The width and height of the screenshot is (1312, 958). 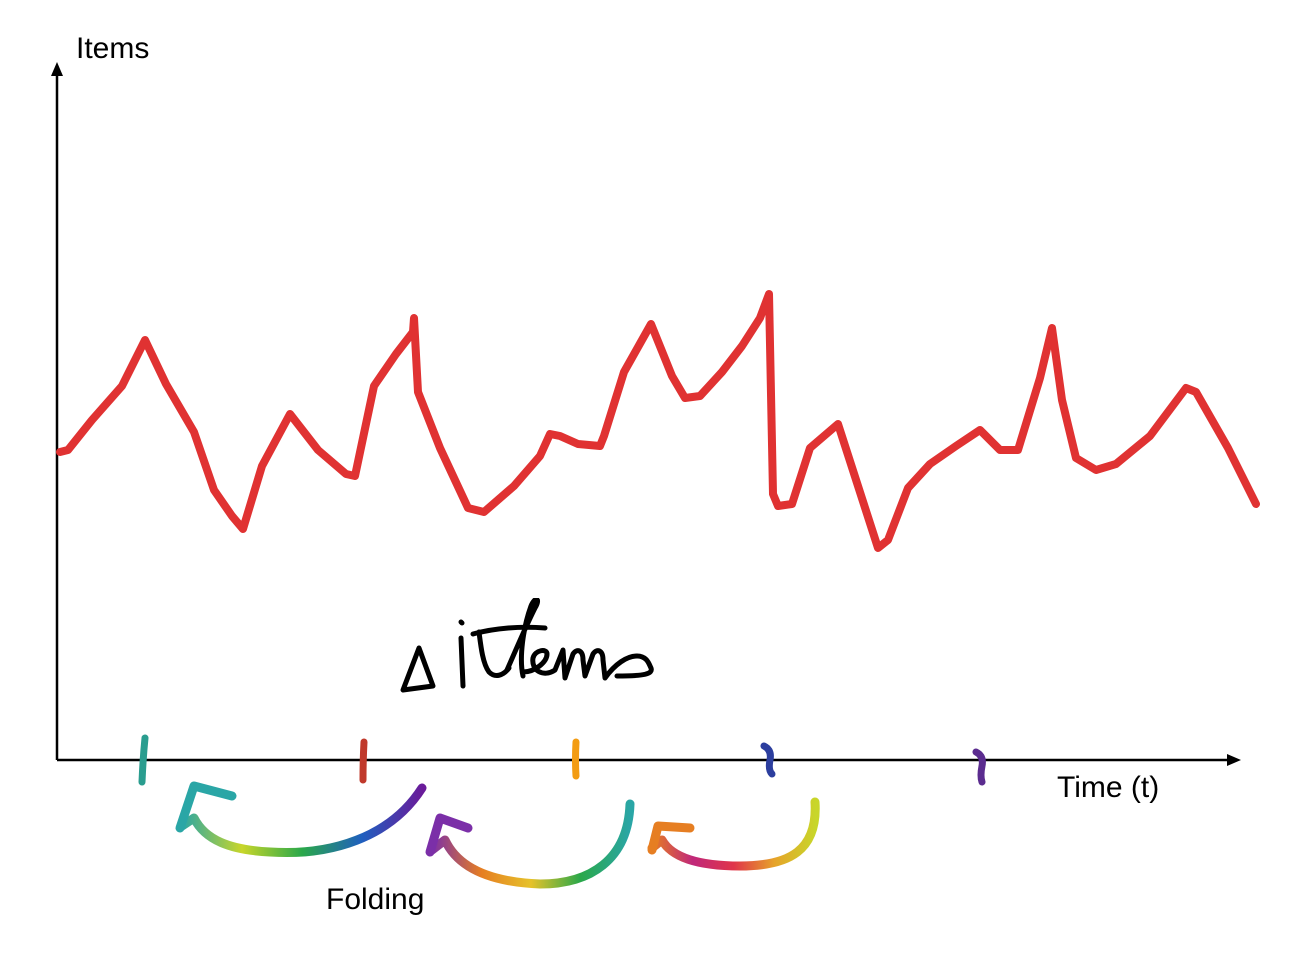 What do you see at coordinates (418, 669) in the screenshot?
I see `delta-symbol-stroke` at bounding box center [418, 669].